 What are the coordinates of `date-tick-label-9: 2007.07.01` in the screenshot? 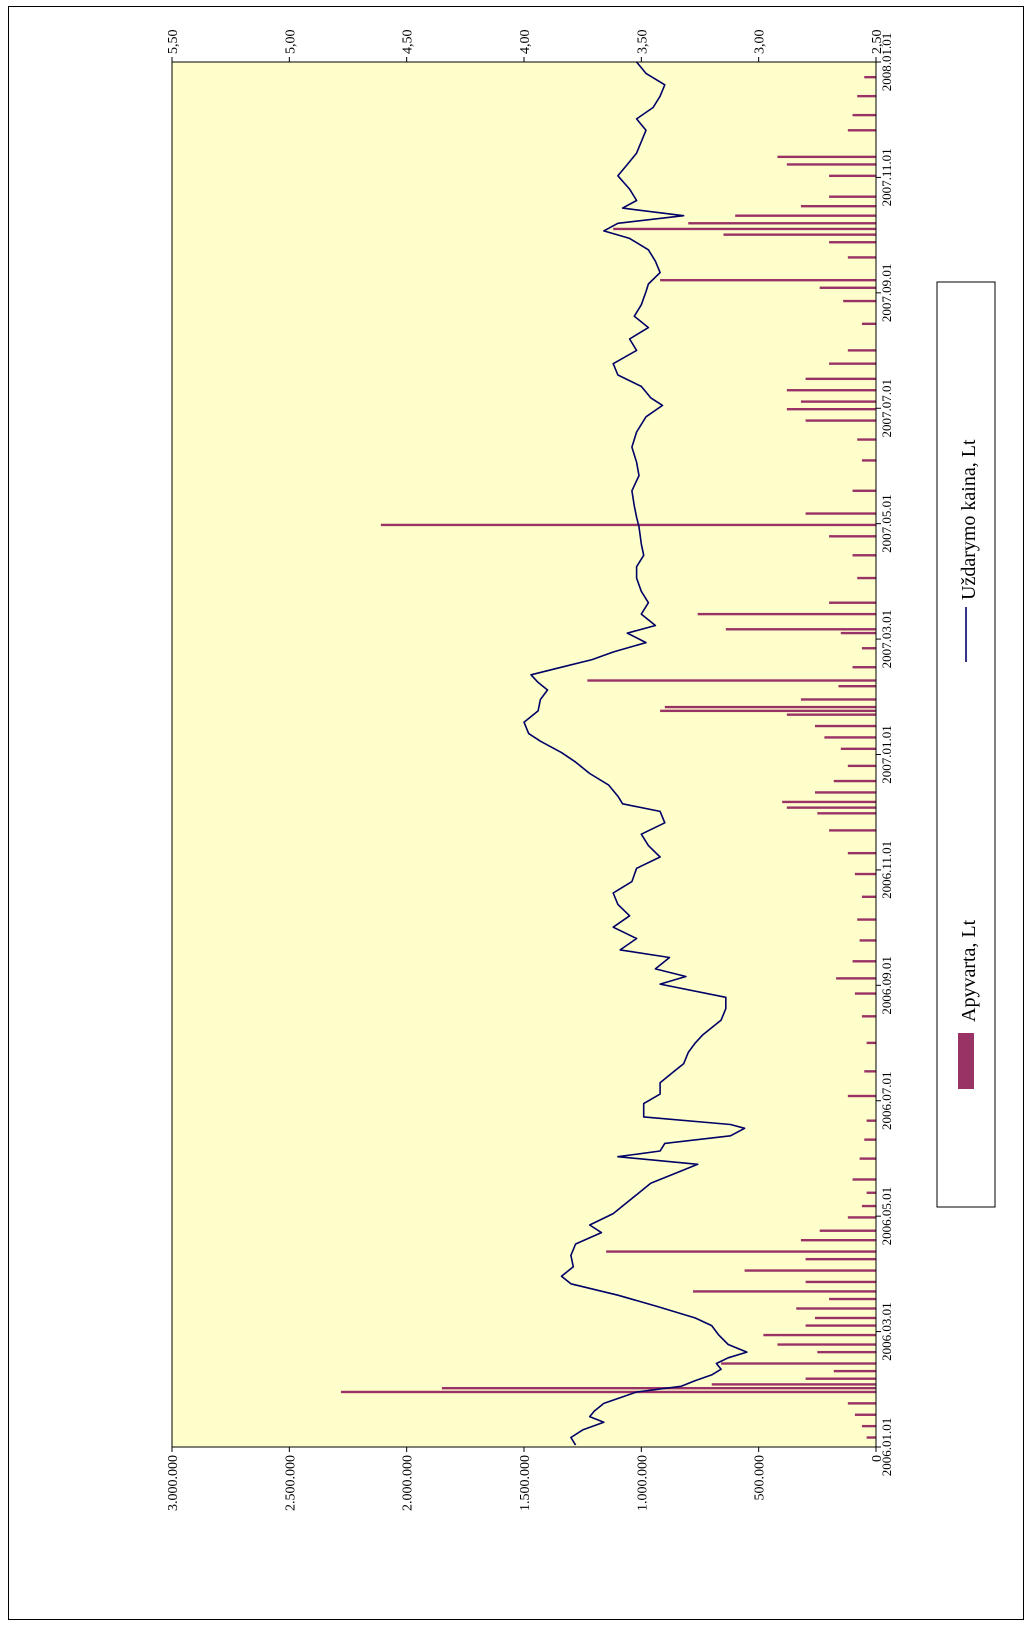 It's located at (886, 408).